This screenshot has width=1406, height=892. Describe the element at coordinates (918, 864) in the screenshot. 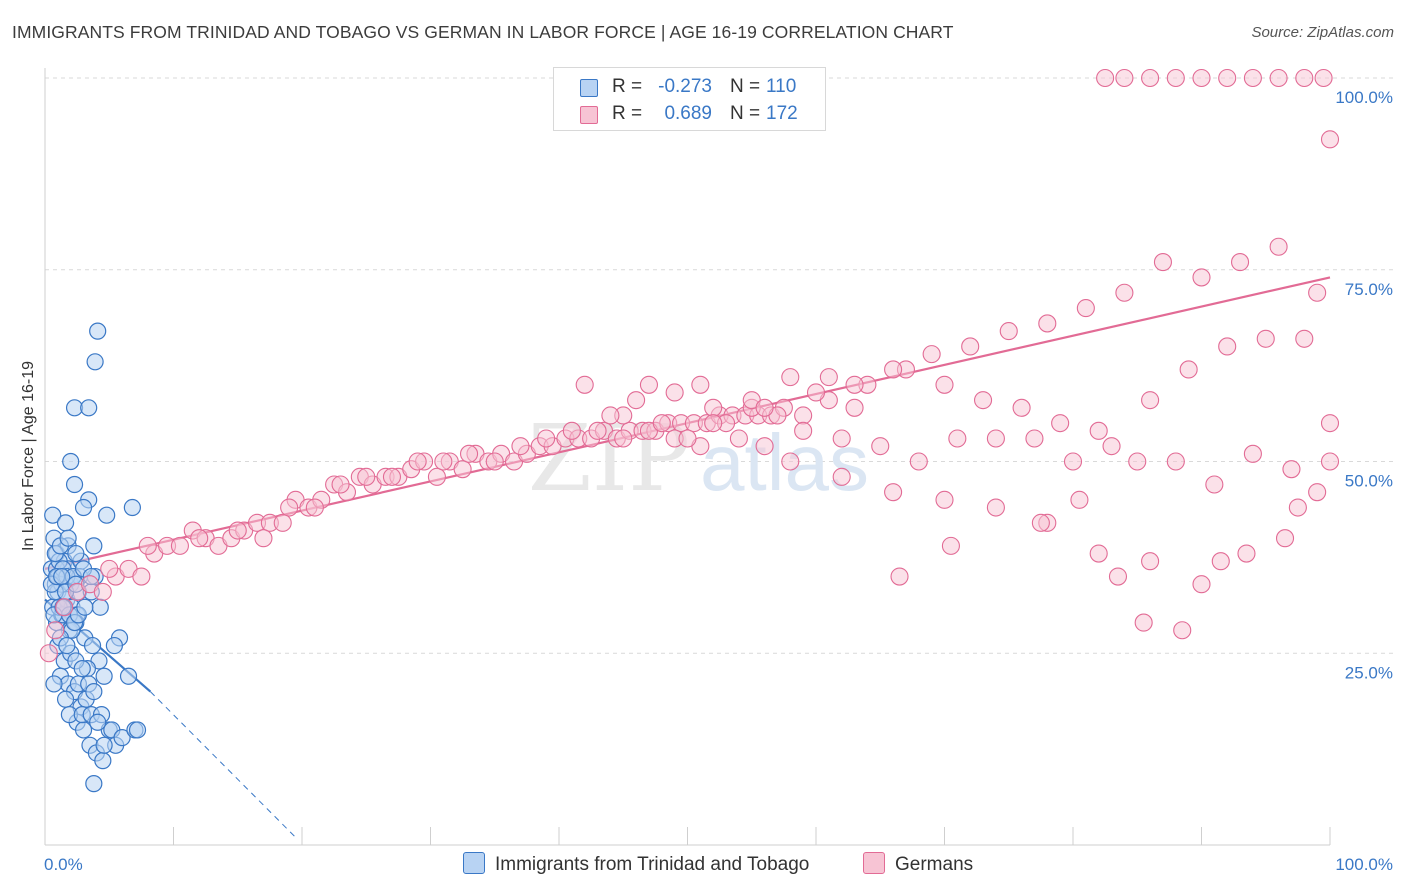

I see `bottom-legend-germans: Germans` at that location.